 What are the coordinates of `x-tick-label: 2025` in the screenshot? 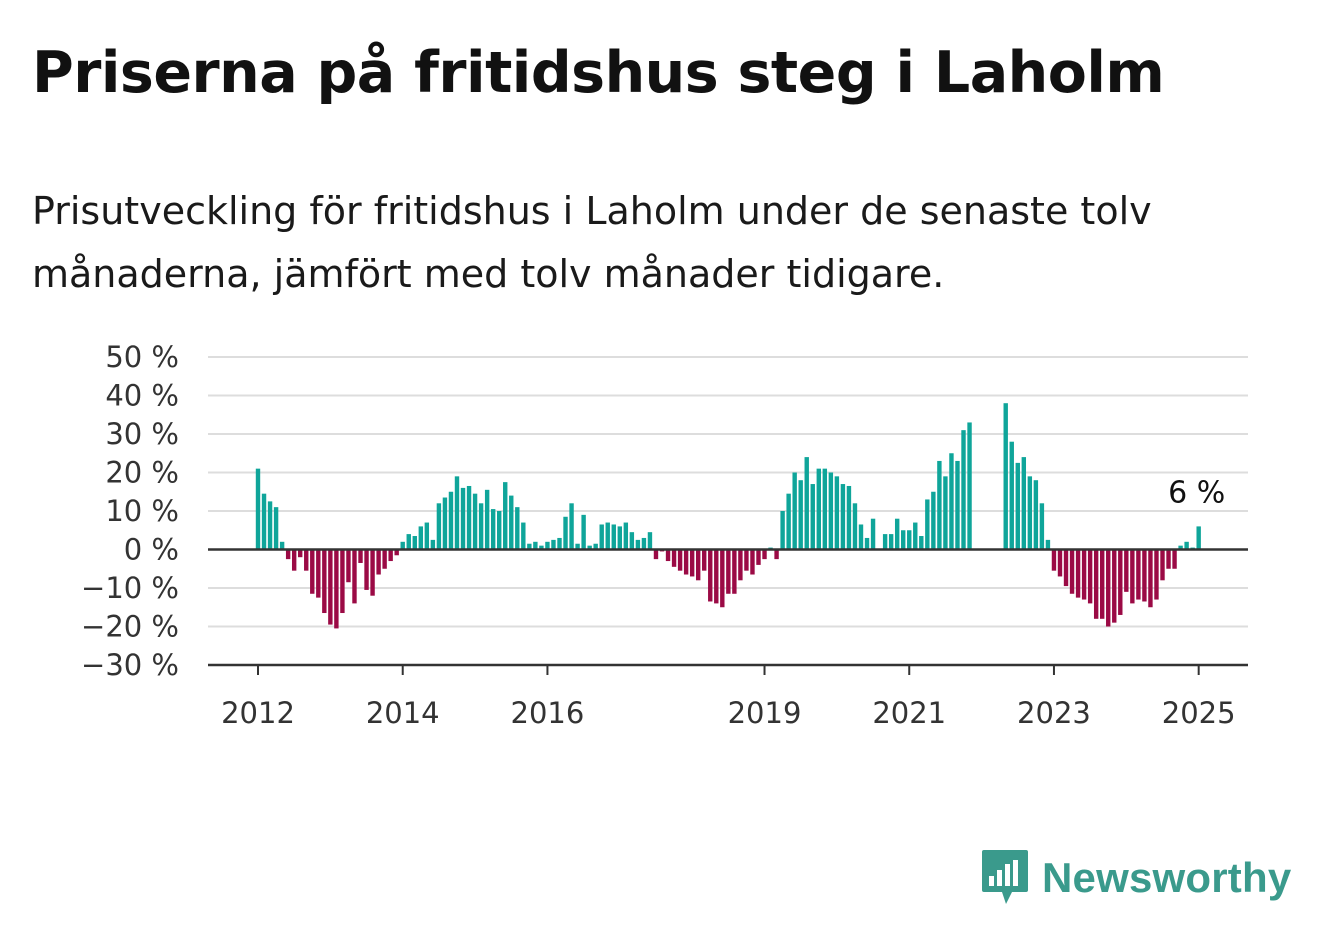 It's located at (1199, 713).